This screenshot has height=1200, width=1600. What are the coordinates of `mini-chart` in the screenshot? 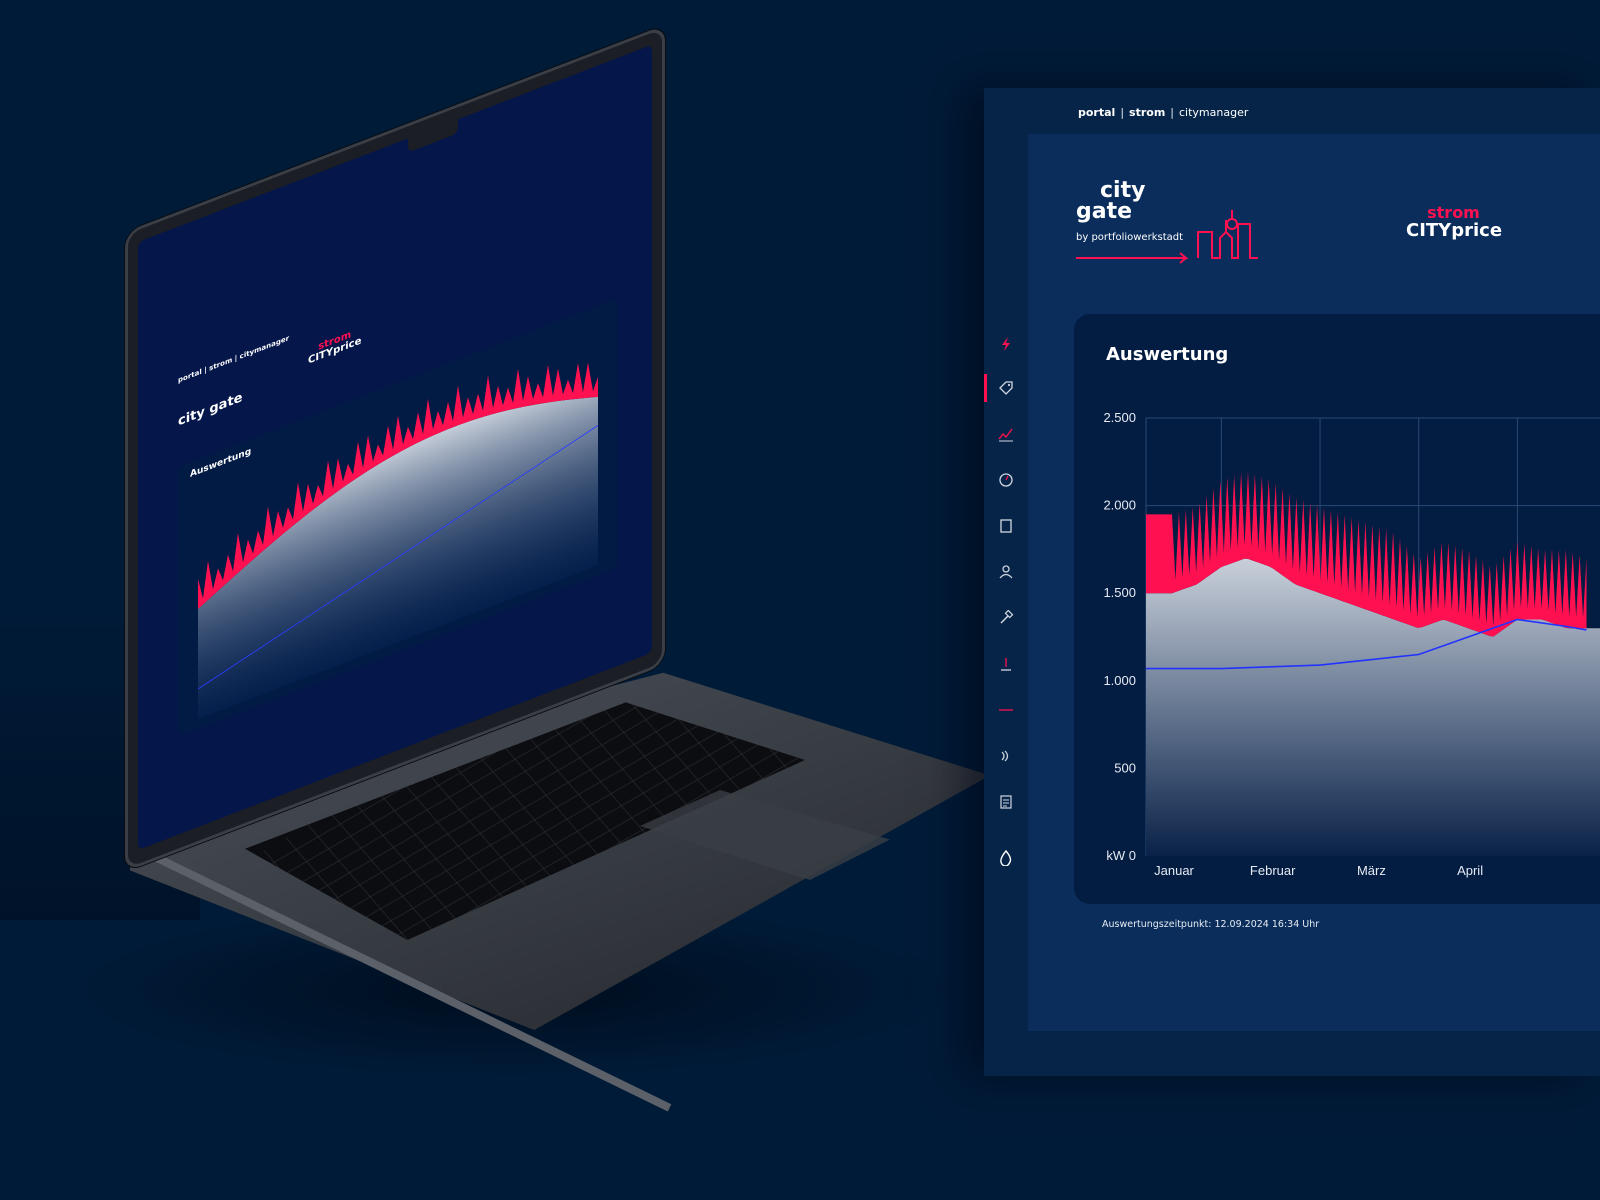 It's located at (398, 540).